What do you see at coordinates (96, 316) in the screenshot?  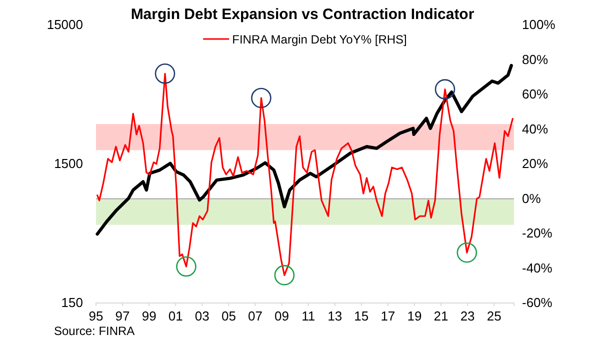 I see `x-tick-label: 95` at bounding box center [96, 316].